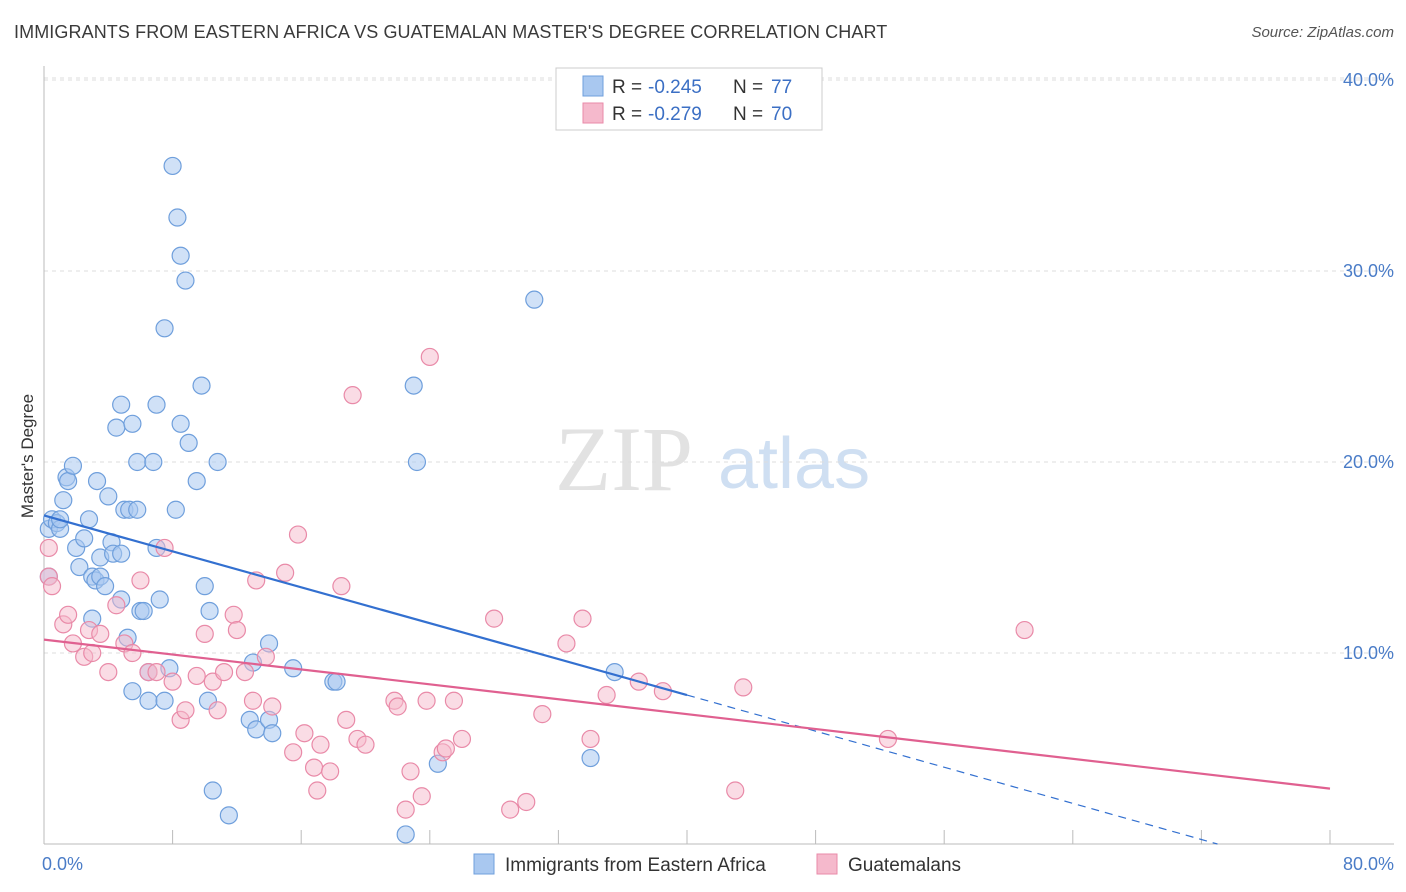 This screenshot has width=1406, height=892. I want to click on source-label: Source: ZipAtlas.com, so click(1322, 32).